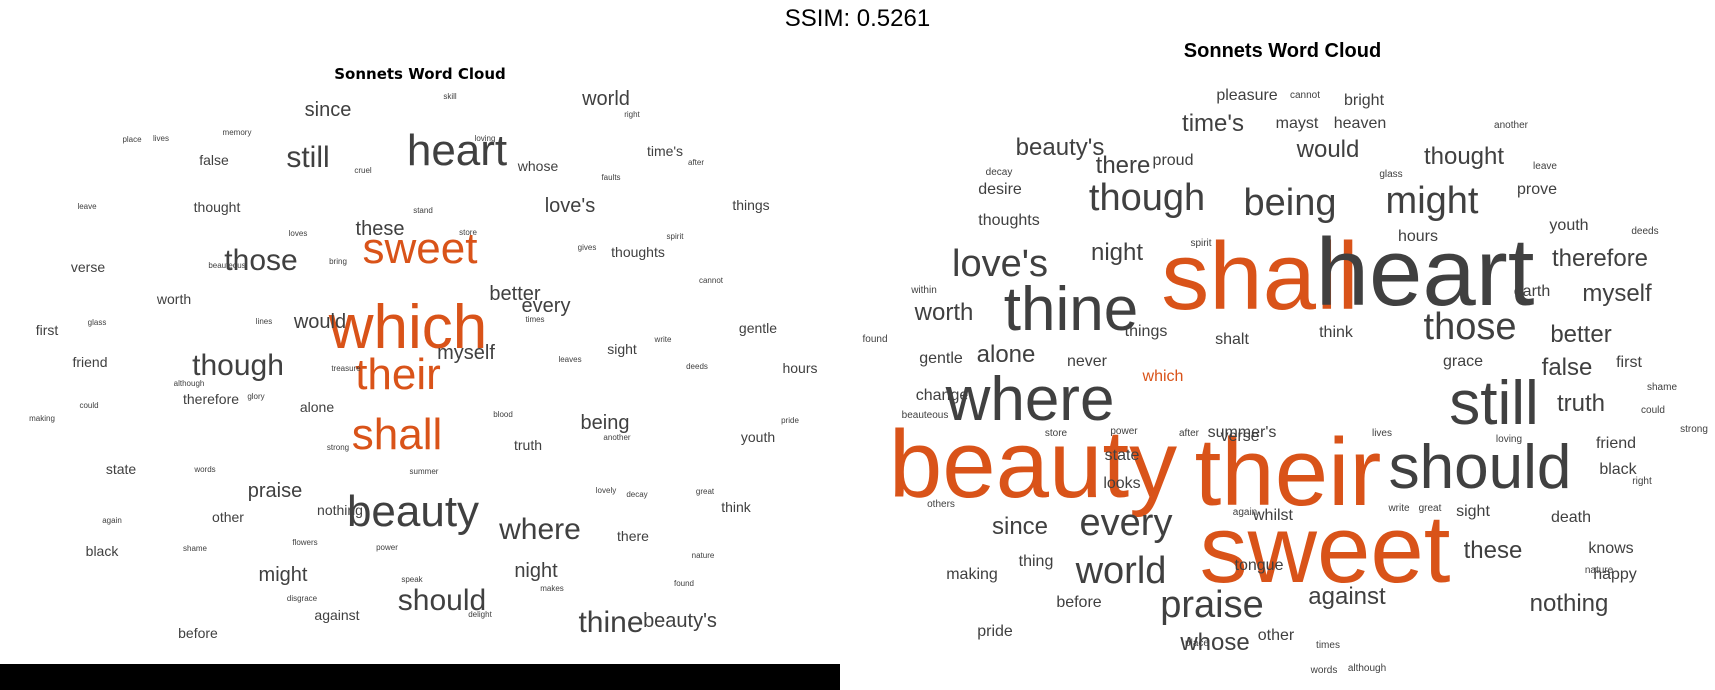  What do you see at coordinates (468, 232) in the screenshot?
I see `cloud-word: store` at bounding box center [468, 232].